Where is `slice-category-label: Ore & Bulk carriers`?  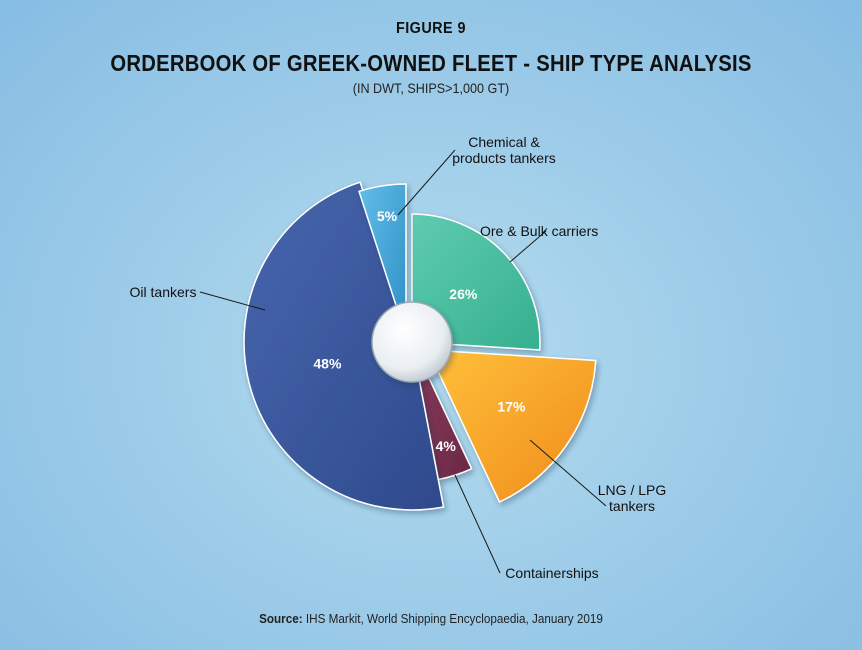
slice-category-label: Ore & Bulk carriers is located at coordinates (539, 231).